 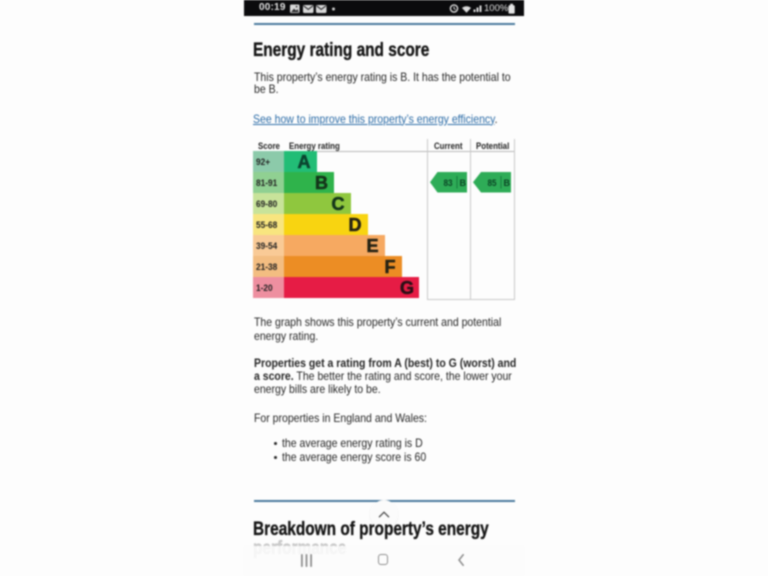 I want to click on svg-text: 85, so click(x=491, y=182).